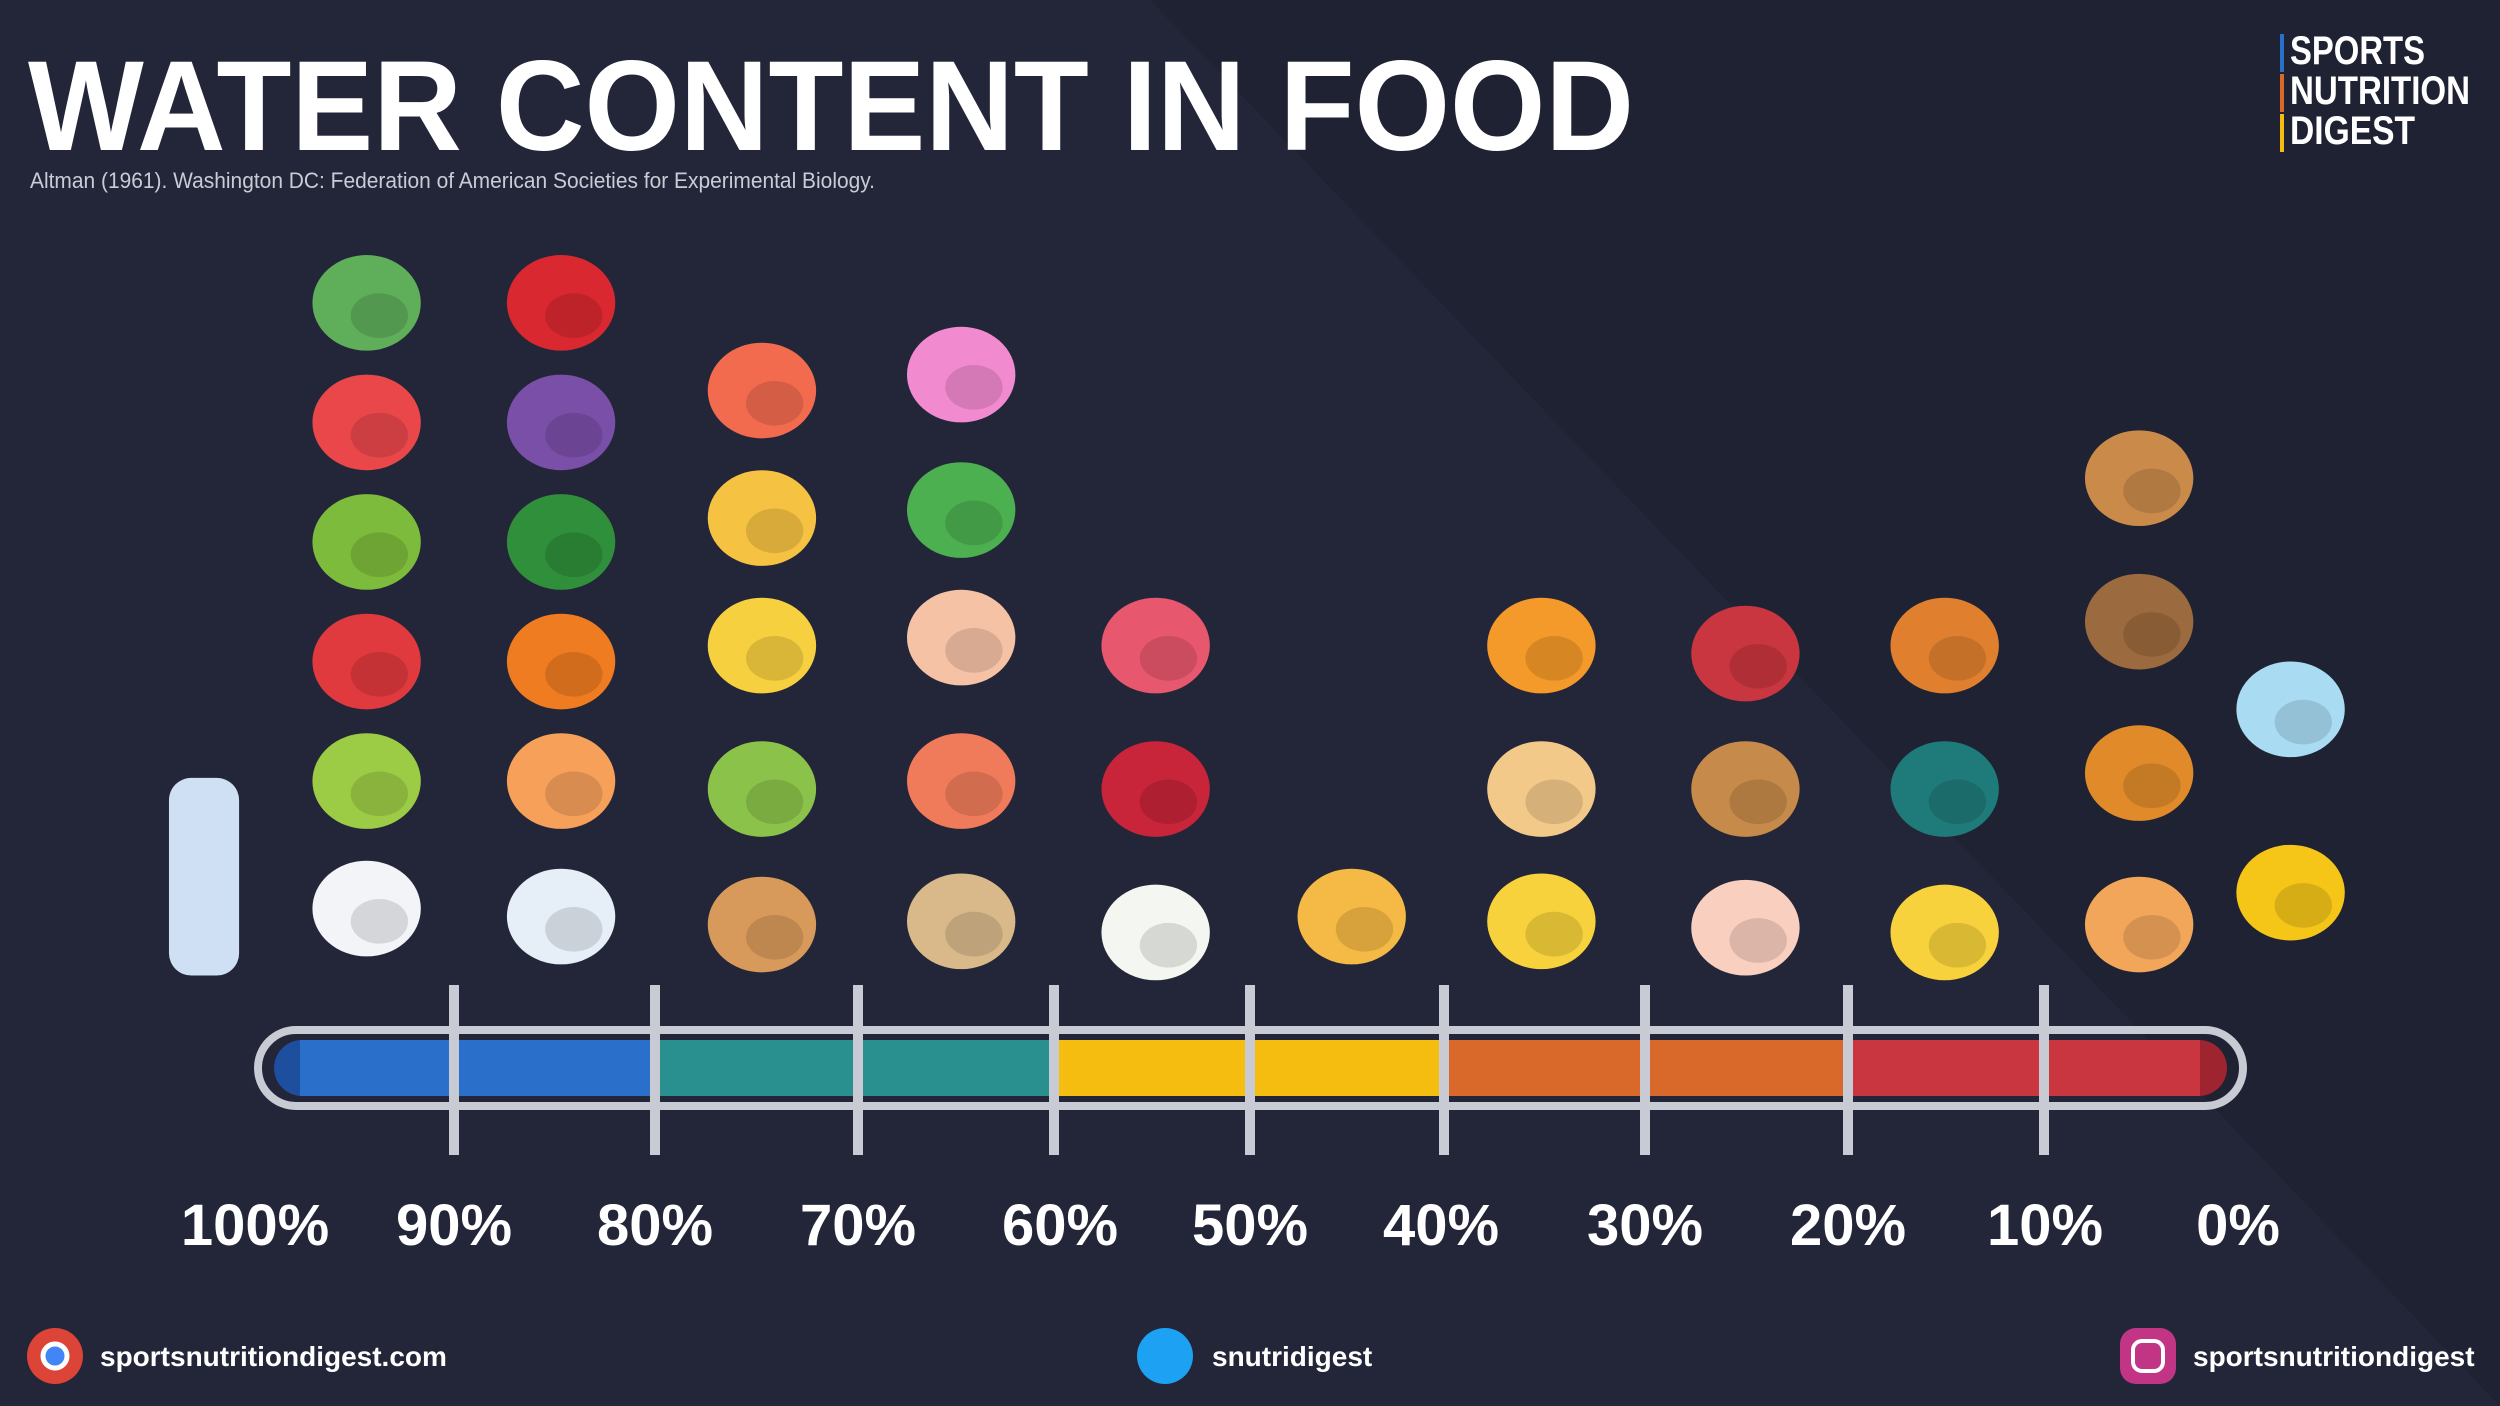 The image size is (2500, 1406). Describe the element at coordinates (858, 1225) in the screenshot. I see `scale-label: 70%` at that location.